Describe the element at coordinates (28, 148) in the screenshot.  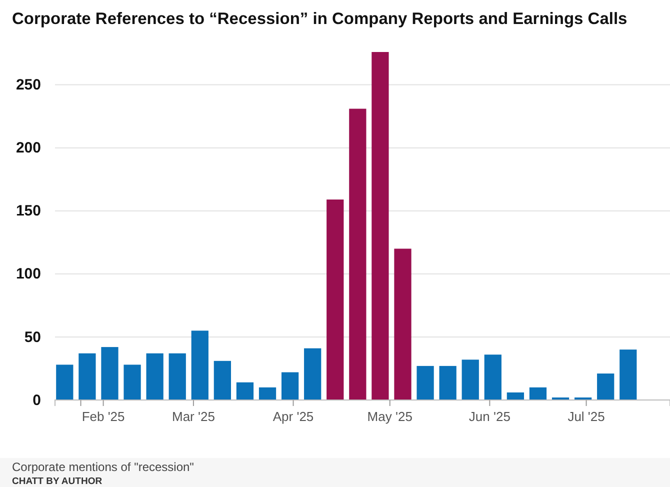
I see `y-tick-label: 200` at that location.